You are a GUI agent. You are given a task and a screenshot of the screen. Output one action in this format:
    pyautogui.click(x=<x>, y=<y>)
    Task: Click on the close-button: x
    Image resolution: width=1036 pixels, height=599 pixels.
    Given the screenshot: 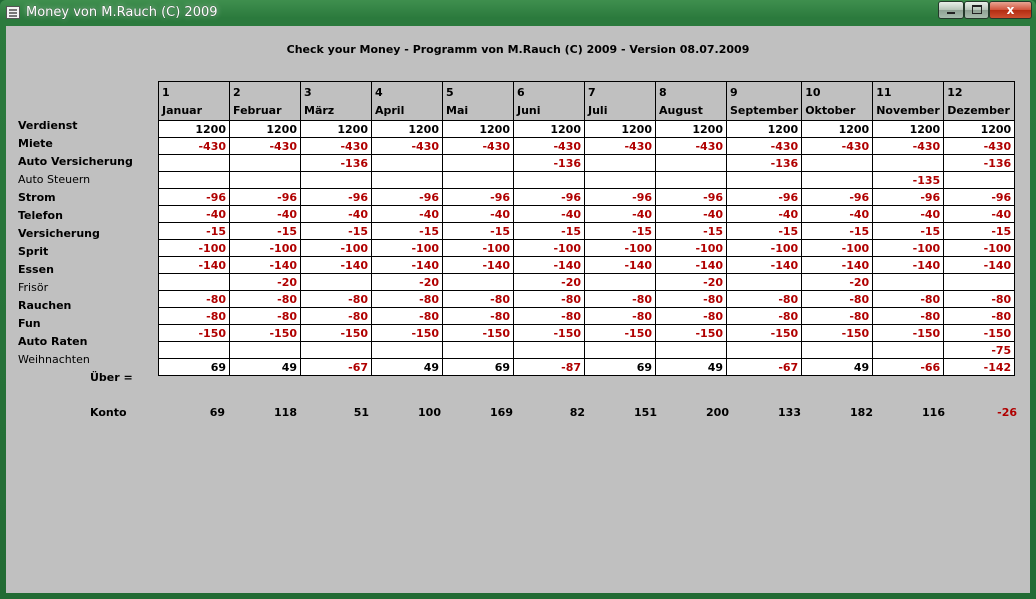 What is the action you would take?
    pyautogui.click(x=1010, y=10)
    